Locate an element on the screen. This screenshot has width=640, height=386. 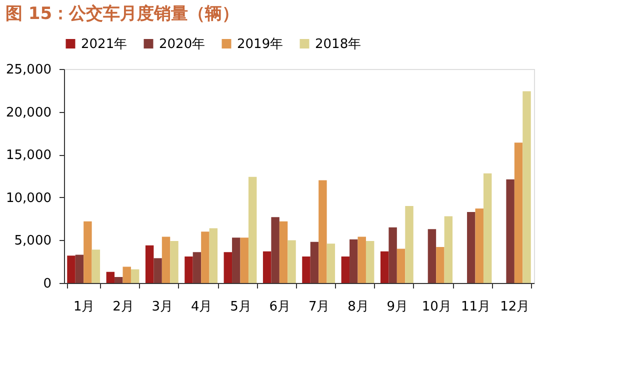
y-tick-label: 20,000 is located at coordinates (29, 112).